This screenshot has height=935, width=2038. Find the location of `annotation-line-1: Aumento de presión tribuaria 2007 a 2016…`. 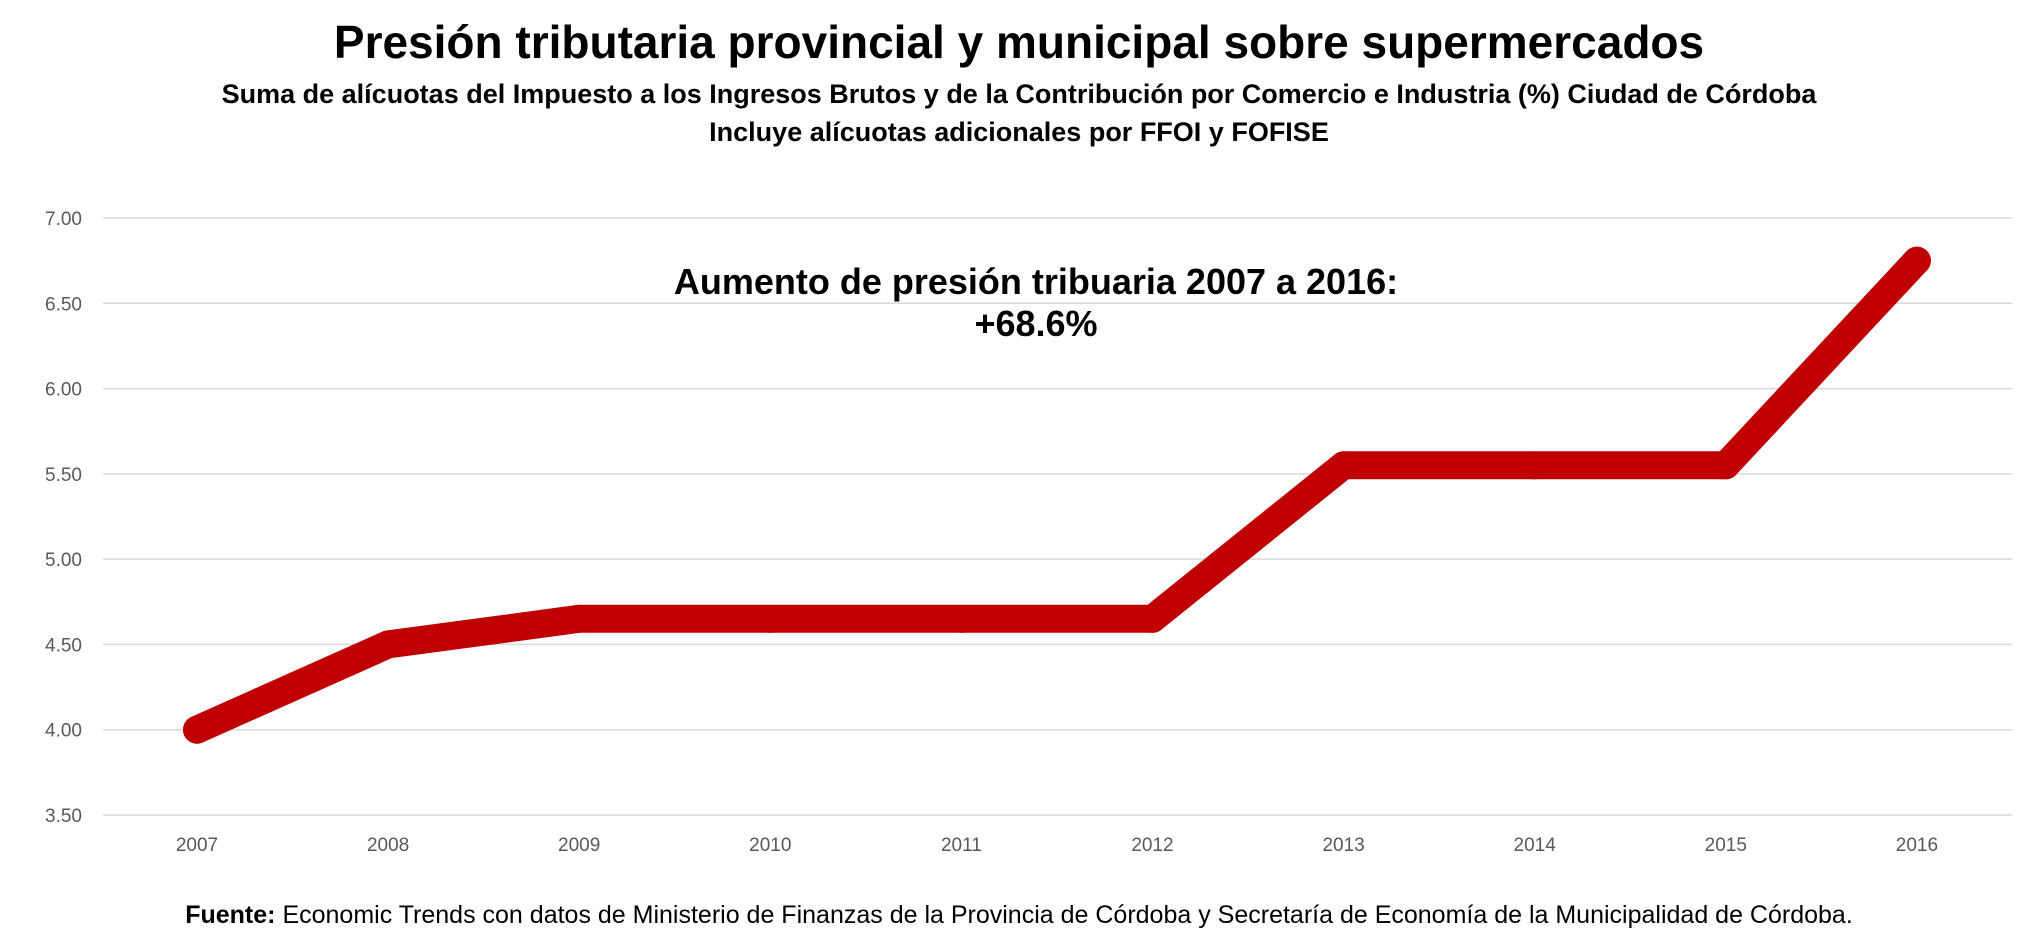

annotation-line-1: Aumento de presión tribuaria 2007 a 2016… is located at coordinates (1036, 281).